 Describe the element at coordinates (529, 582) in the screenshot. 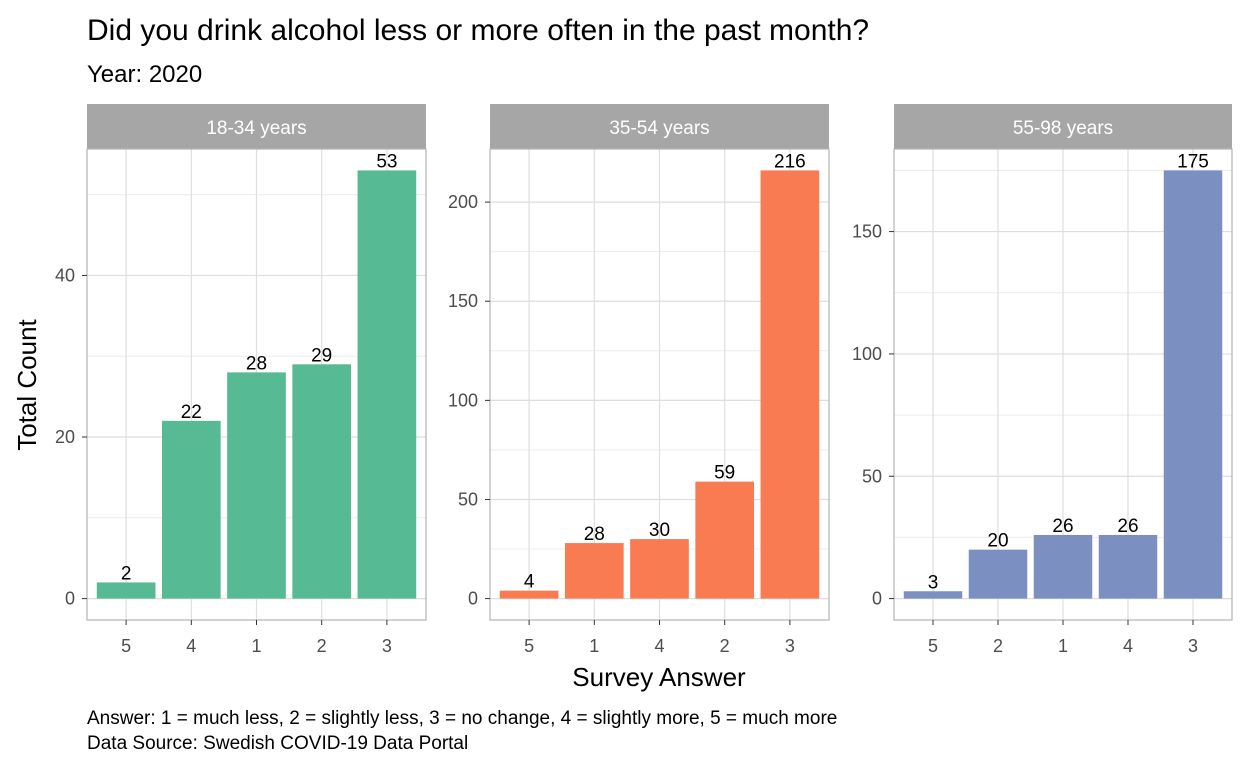

I see `bar-value-label: 4` at that location.